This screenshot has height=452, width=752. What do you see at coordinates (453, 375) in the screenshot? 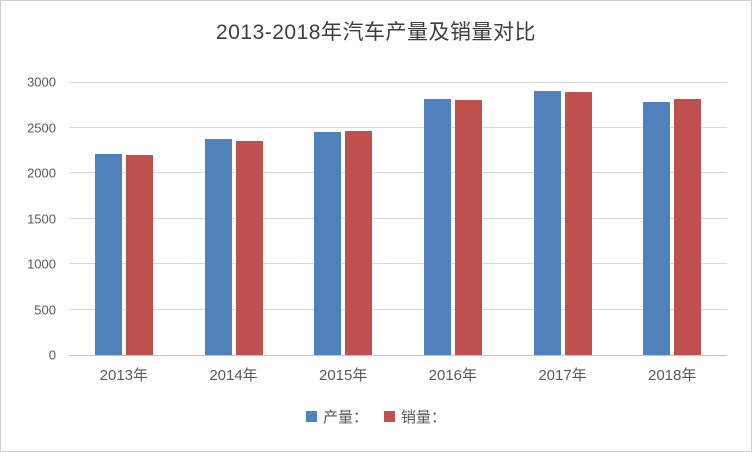
I see `x-tick-label: 2016年` at bounding box center [453, 375].